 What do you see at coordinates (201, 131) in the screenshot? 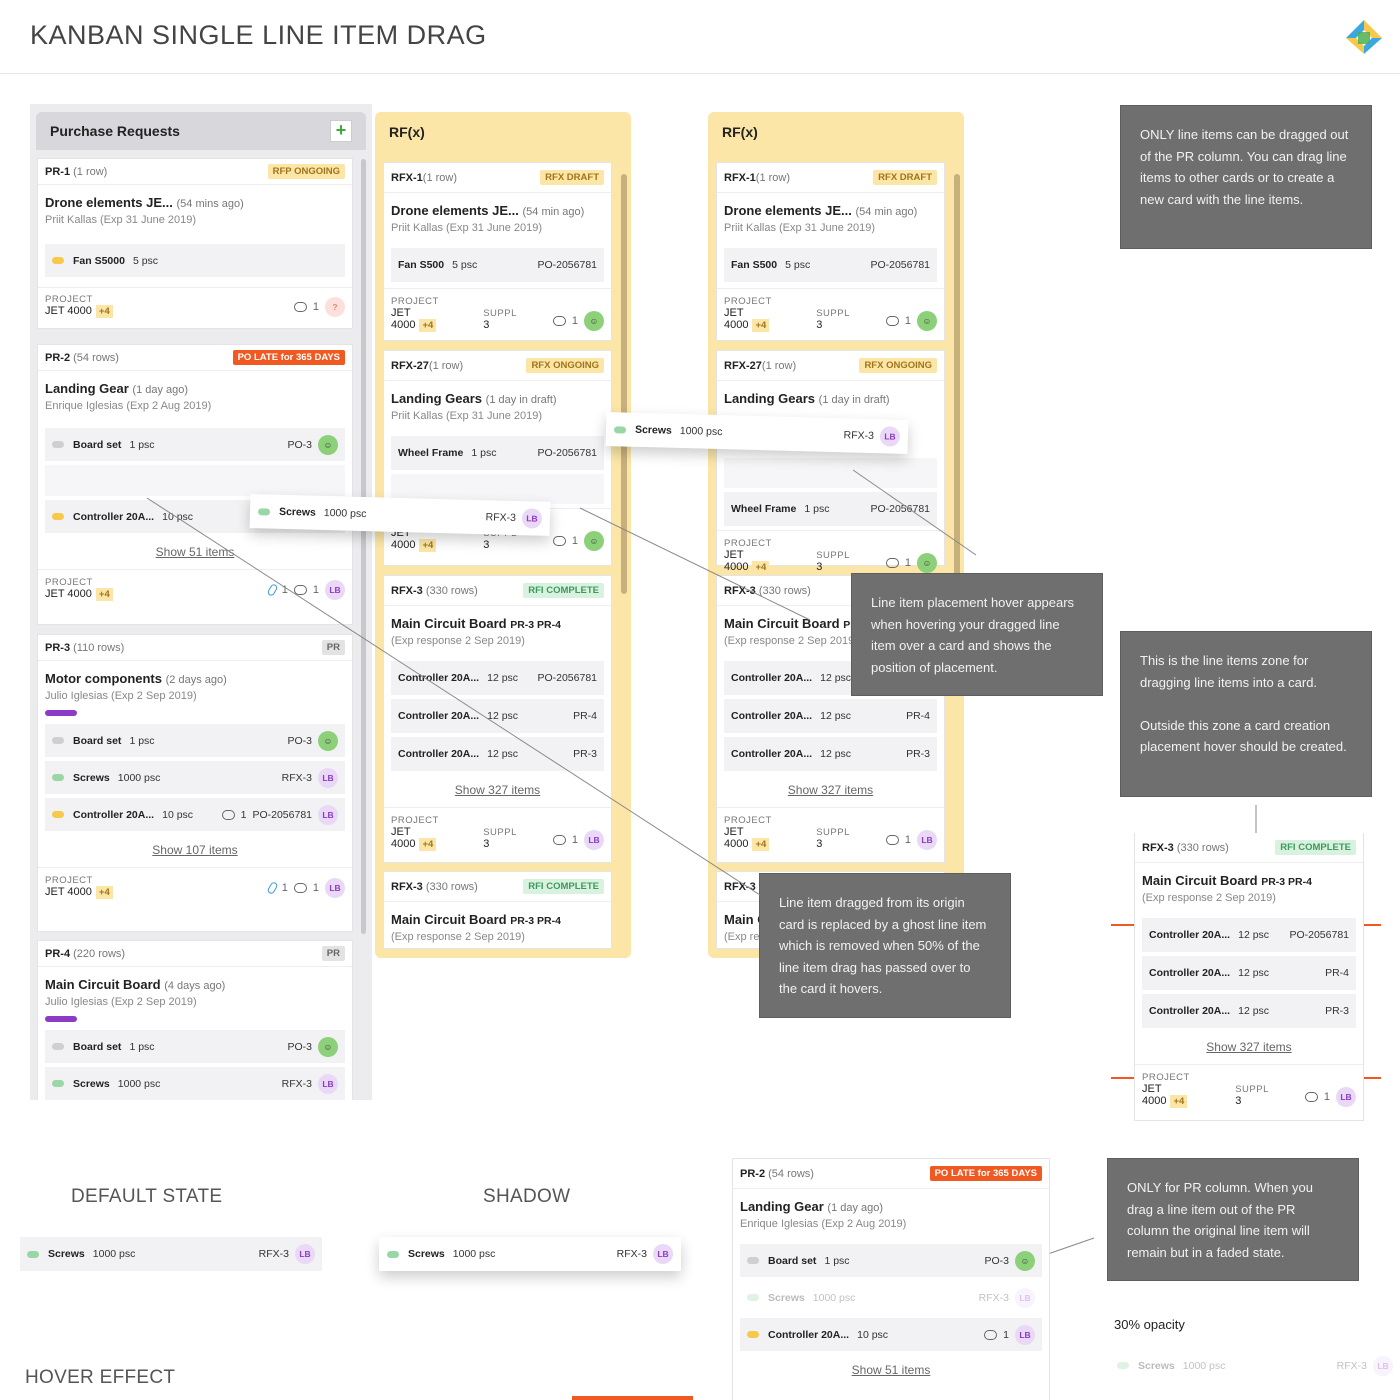
I see `pr-column-header: Purchase Requests +` at bounding box center [201, 131].